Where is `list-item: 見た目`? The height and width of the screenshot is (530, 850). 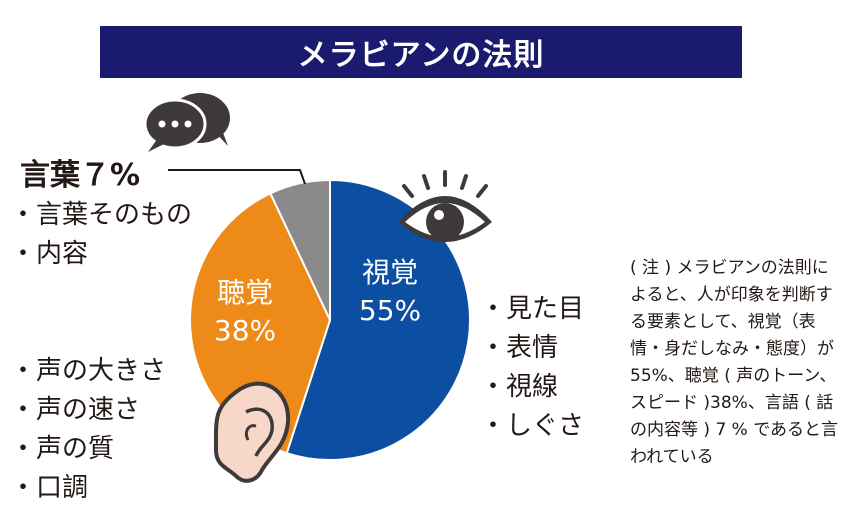
list-item: 見た目 is located at coordinates (532, 309).